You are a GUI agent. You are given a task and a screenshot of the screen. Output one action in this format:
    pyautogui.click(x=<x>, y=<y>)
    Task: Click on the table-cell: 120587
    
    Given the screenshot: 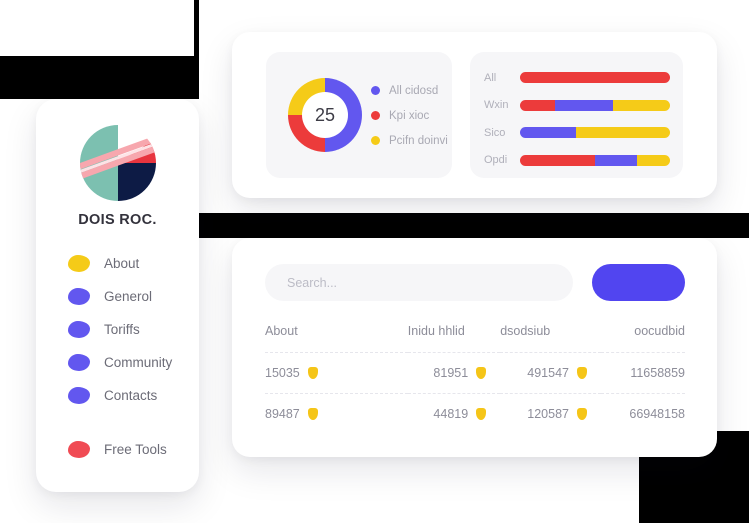 What is the action you would take?
    pyautogui.click(x=550, y=414)
    